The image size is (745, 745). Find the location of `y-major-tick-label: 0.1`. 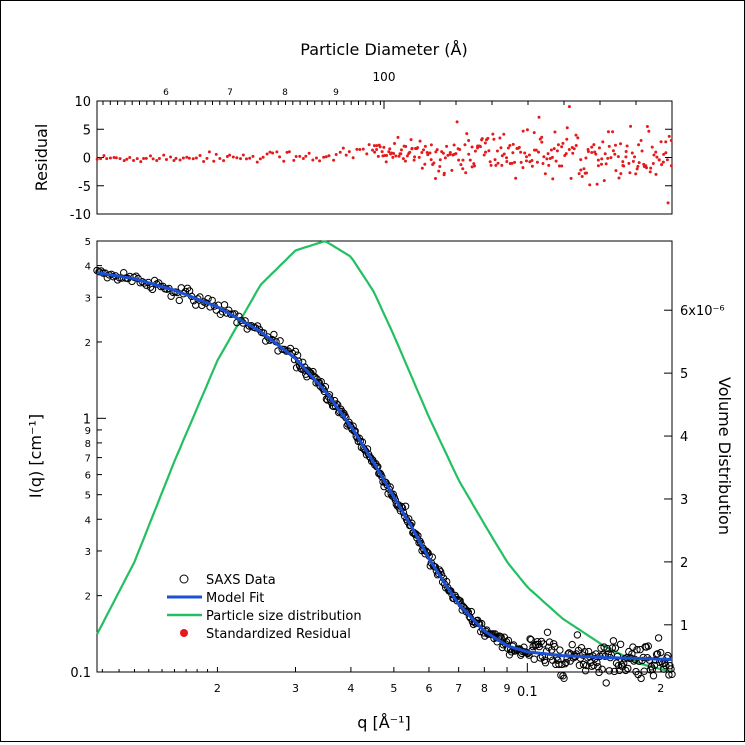

y-major-tick-label: 0.1 is located at coordinates (80, 673).